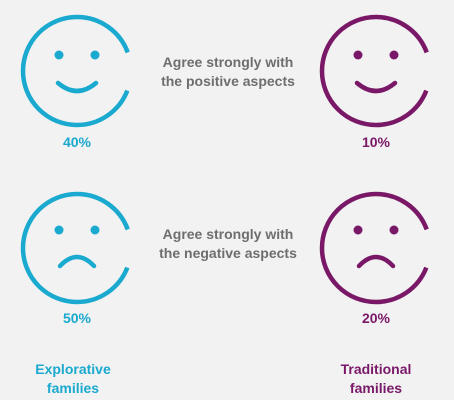 The width and height of the screenshot is (454, 400). Describe the element at coordinates (77, 71) in the screenshot. I see `smile-face-explorative-icon` at that location.